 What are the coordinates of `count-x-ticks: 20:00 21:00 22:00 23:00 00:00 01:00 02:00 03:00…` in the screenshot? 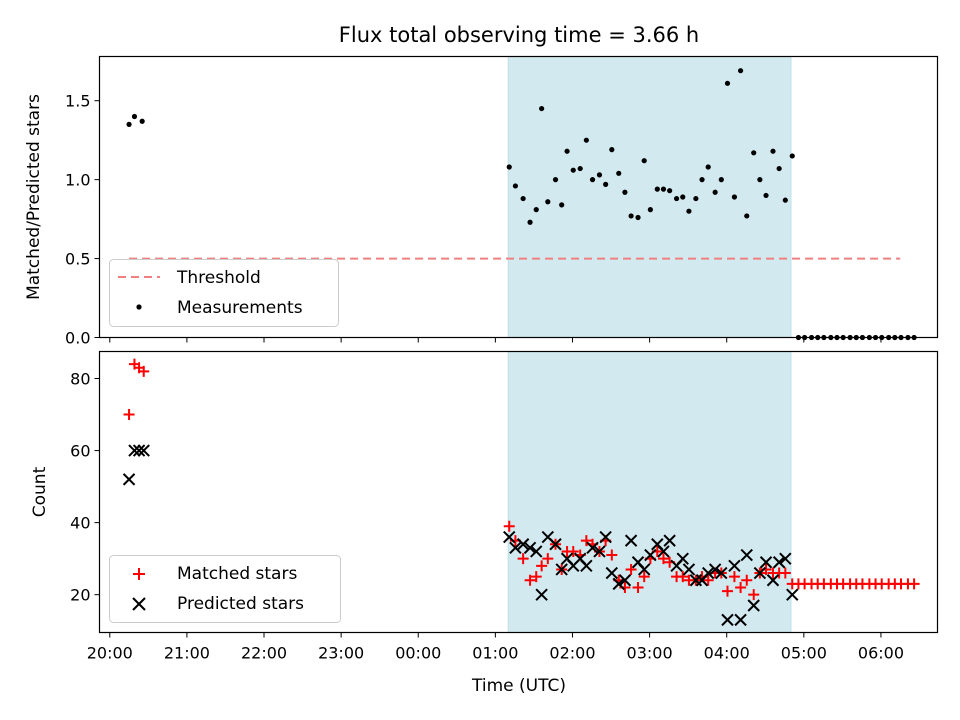 It's located at (495, 647).